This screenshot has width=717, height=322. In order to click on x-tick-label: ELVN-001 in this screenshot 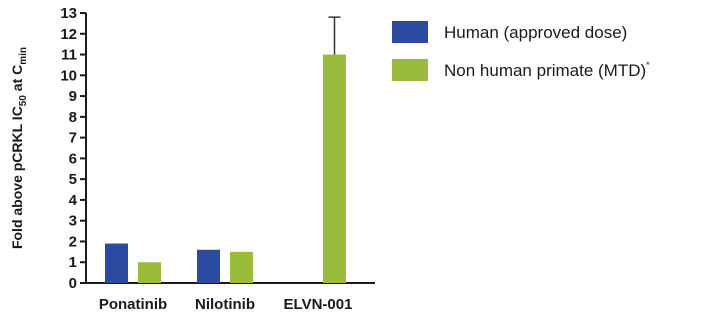, I will do `click(318, 304)`.